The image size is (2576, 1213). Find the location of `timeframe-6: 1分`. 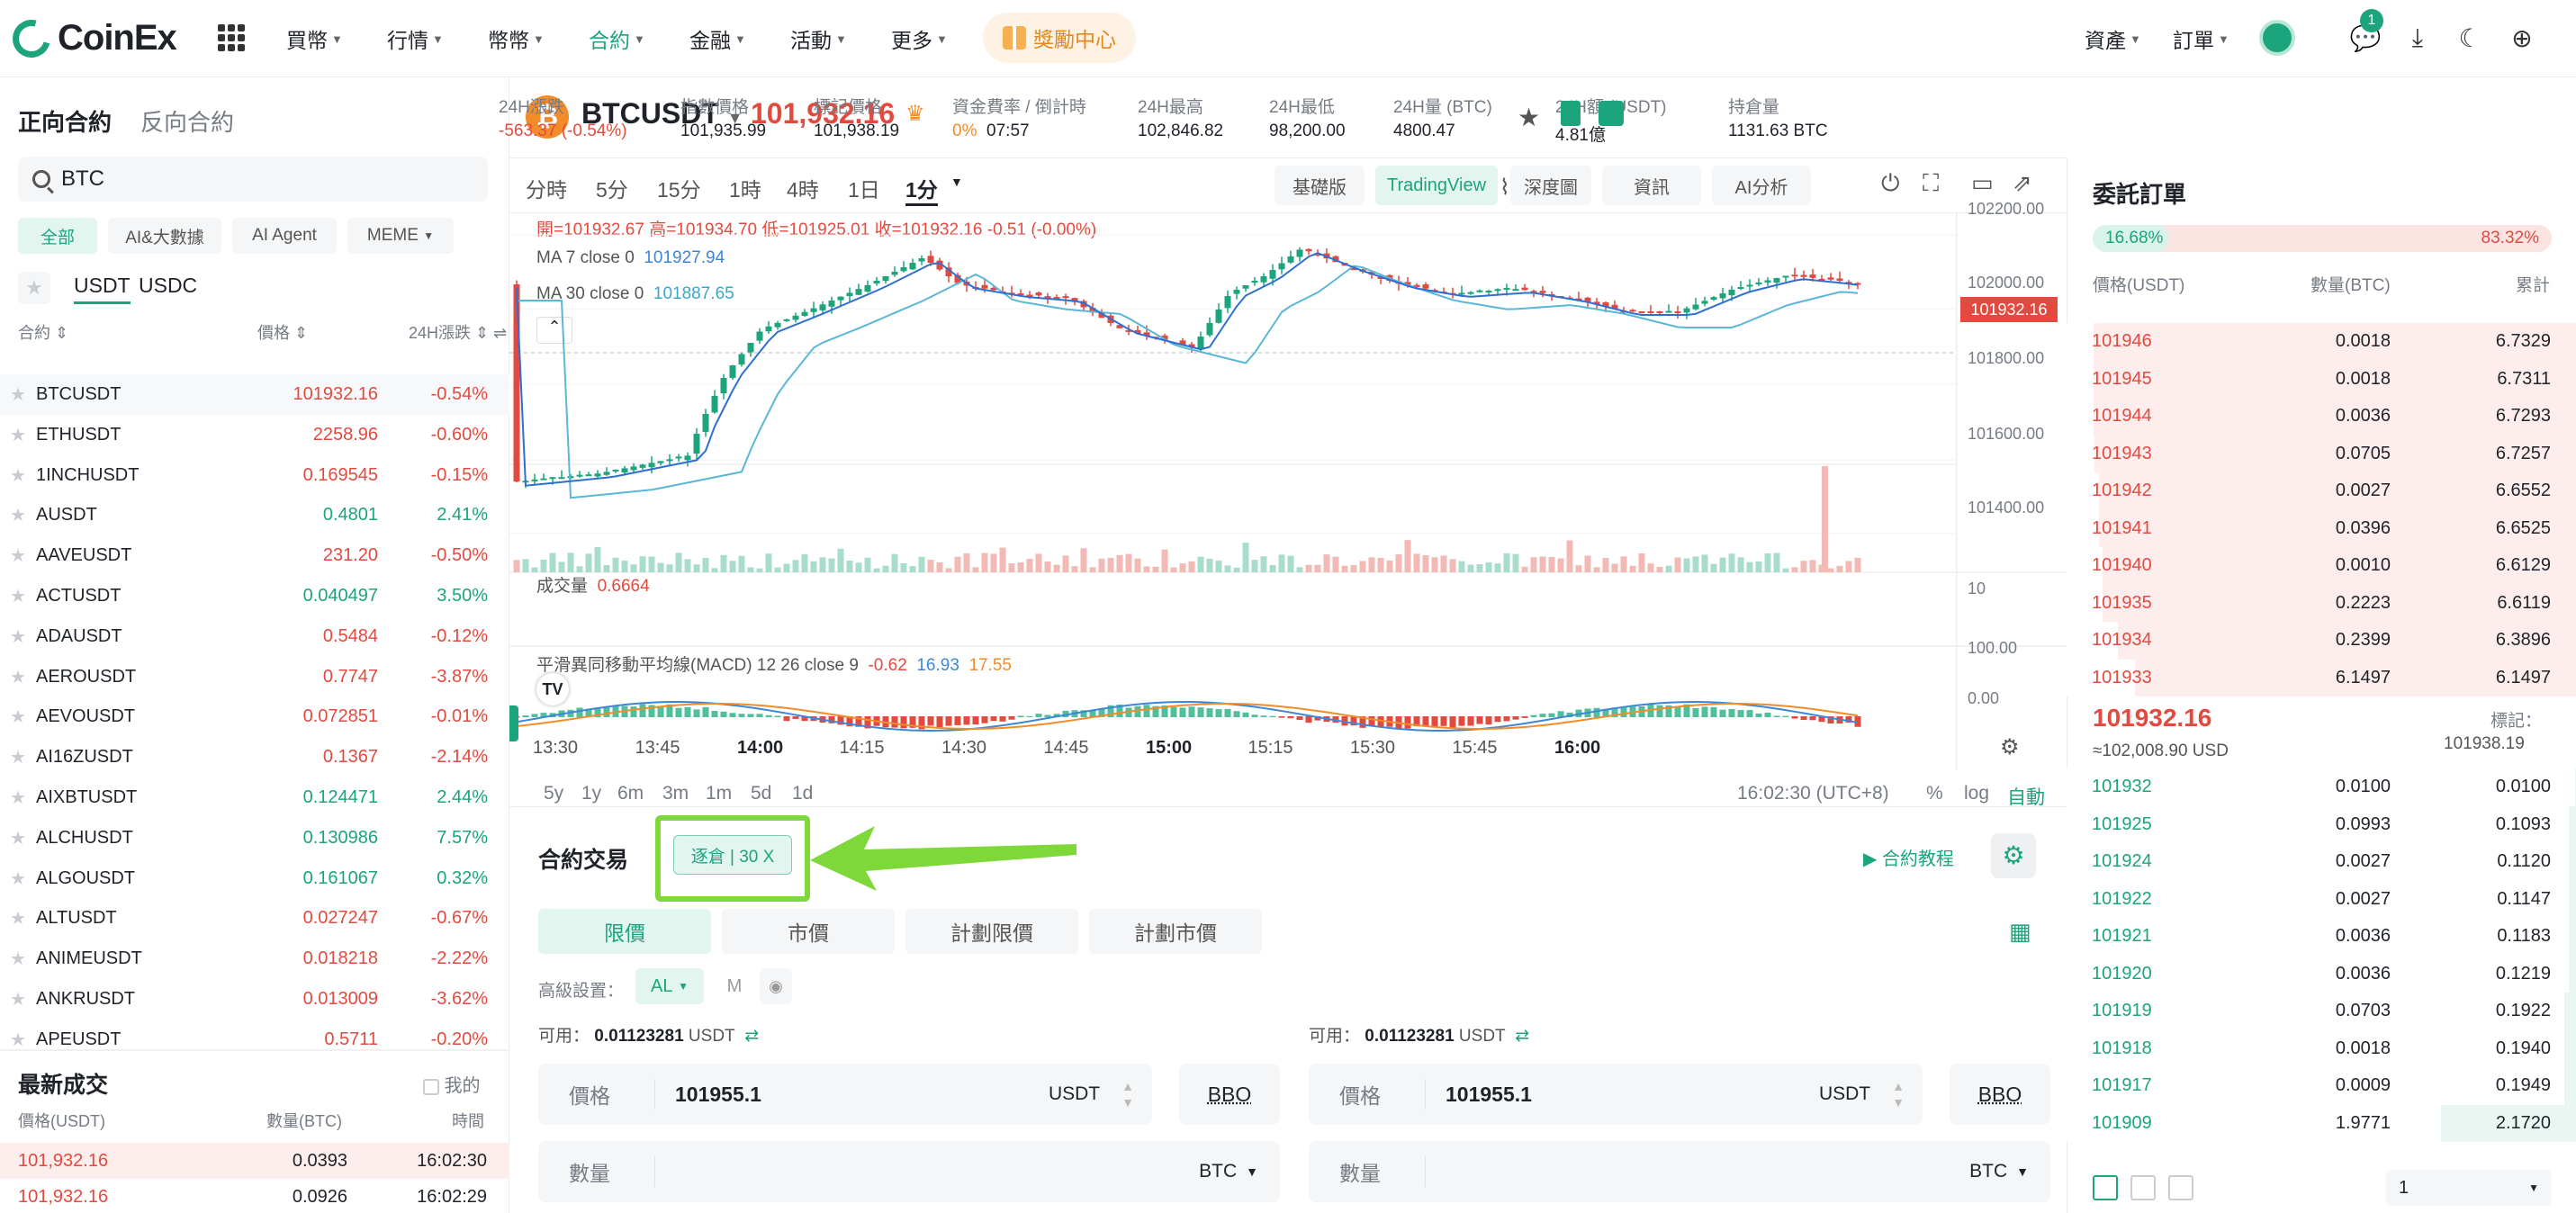

timeframe-6: 1分 is located at coordinates (921, 189).